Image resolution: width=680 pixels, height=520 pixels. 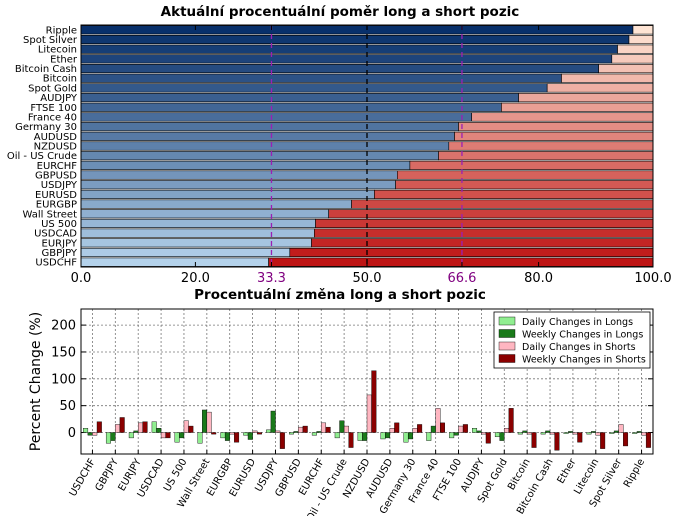 I want to click on legend-swatch, so click(x=507, y=358).